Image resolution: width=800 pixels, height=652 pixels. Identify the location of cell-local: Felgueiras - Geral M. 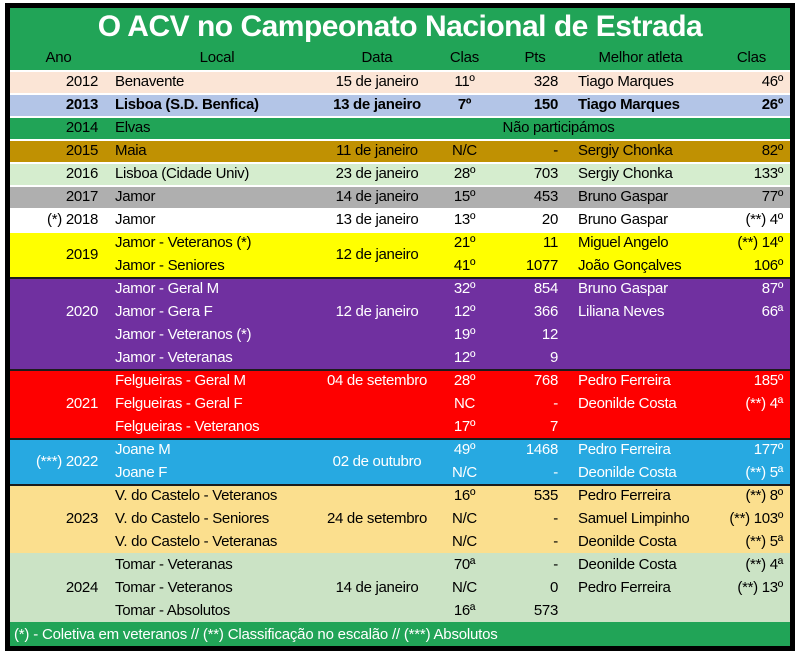
(180, 380).